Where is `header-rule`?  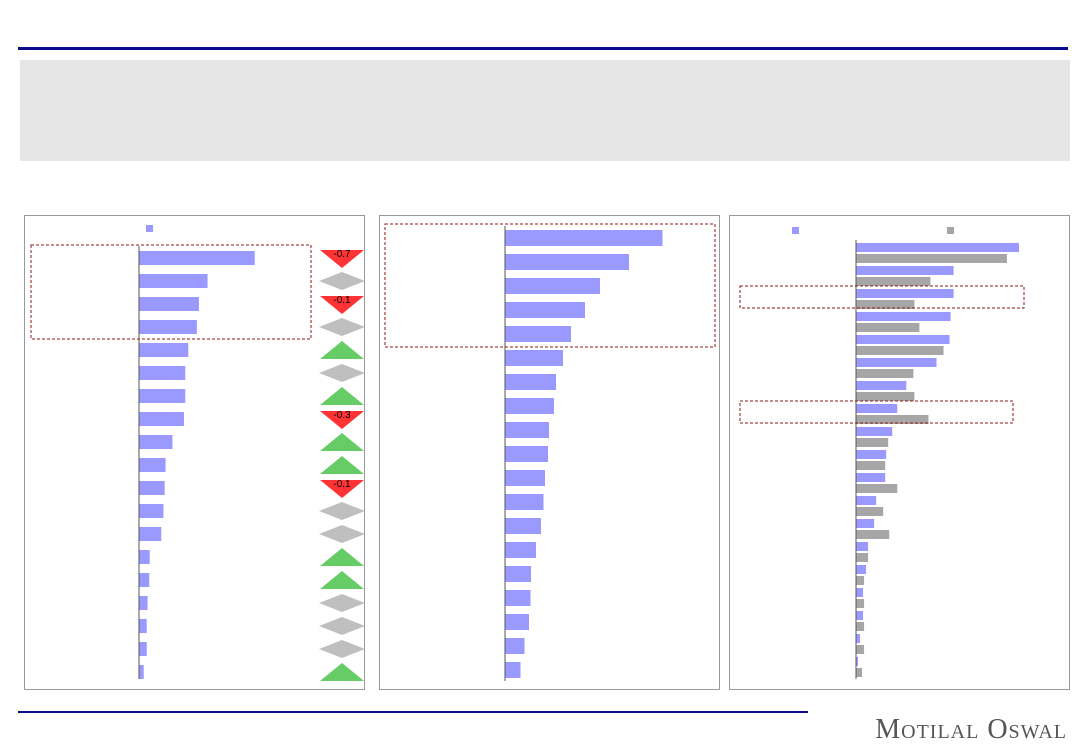 header-rule is located at coordinates (543, 48).